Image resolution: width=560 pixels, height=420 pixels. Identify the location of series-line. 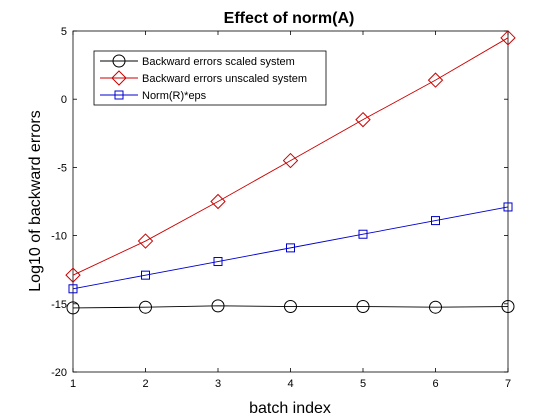
(290, 307).